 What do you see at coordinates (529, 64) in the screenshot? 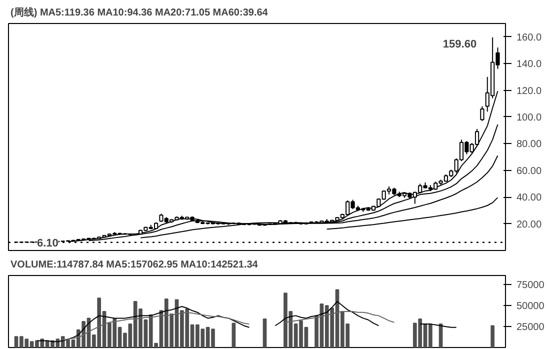
I see `y-tick-label: 140.0` at bounding box center [529, 64].